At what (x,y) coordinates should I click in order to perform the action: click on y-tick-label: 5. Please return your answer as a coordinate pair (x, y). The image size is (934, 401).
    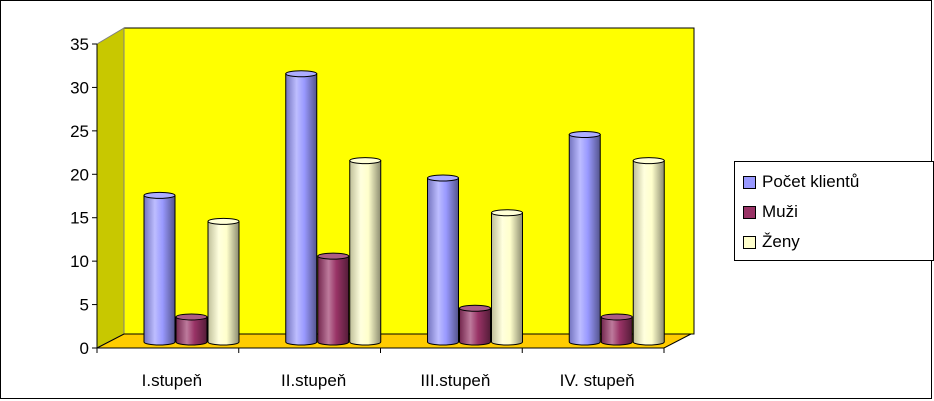
    Looking at the image, I should click on (84, 305).